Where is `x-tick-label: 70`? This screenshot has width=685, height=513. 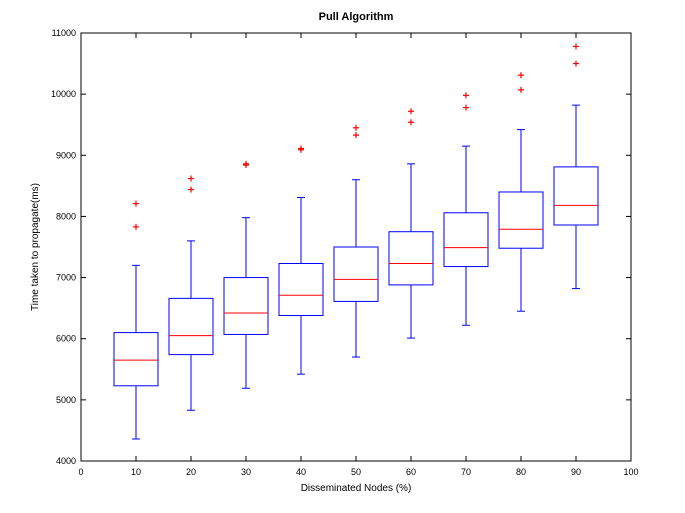
x-tick-label: 70 is located at coordinates (466, 472).